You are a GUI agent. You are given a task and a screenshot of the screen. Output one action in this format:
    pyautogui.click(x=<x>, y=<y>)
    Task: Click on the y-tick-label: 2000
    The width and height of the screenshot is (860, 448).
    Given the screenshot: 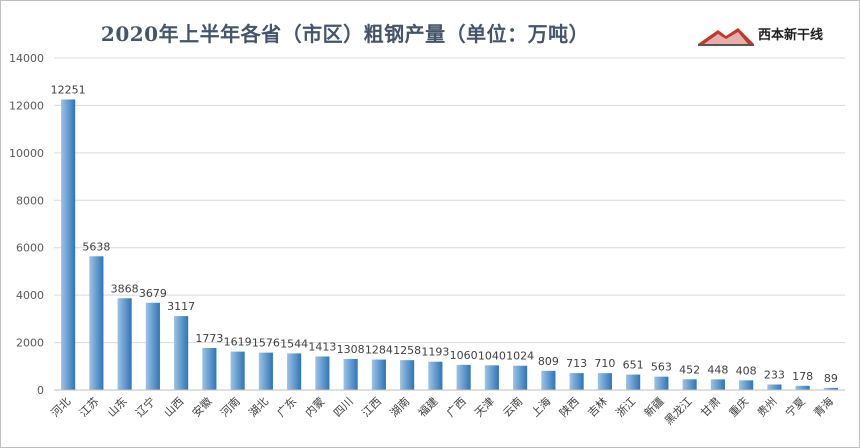 What is the action you would take?
    pyautogui.click(x=30, y=343)
    